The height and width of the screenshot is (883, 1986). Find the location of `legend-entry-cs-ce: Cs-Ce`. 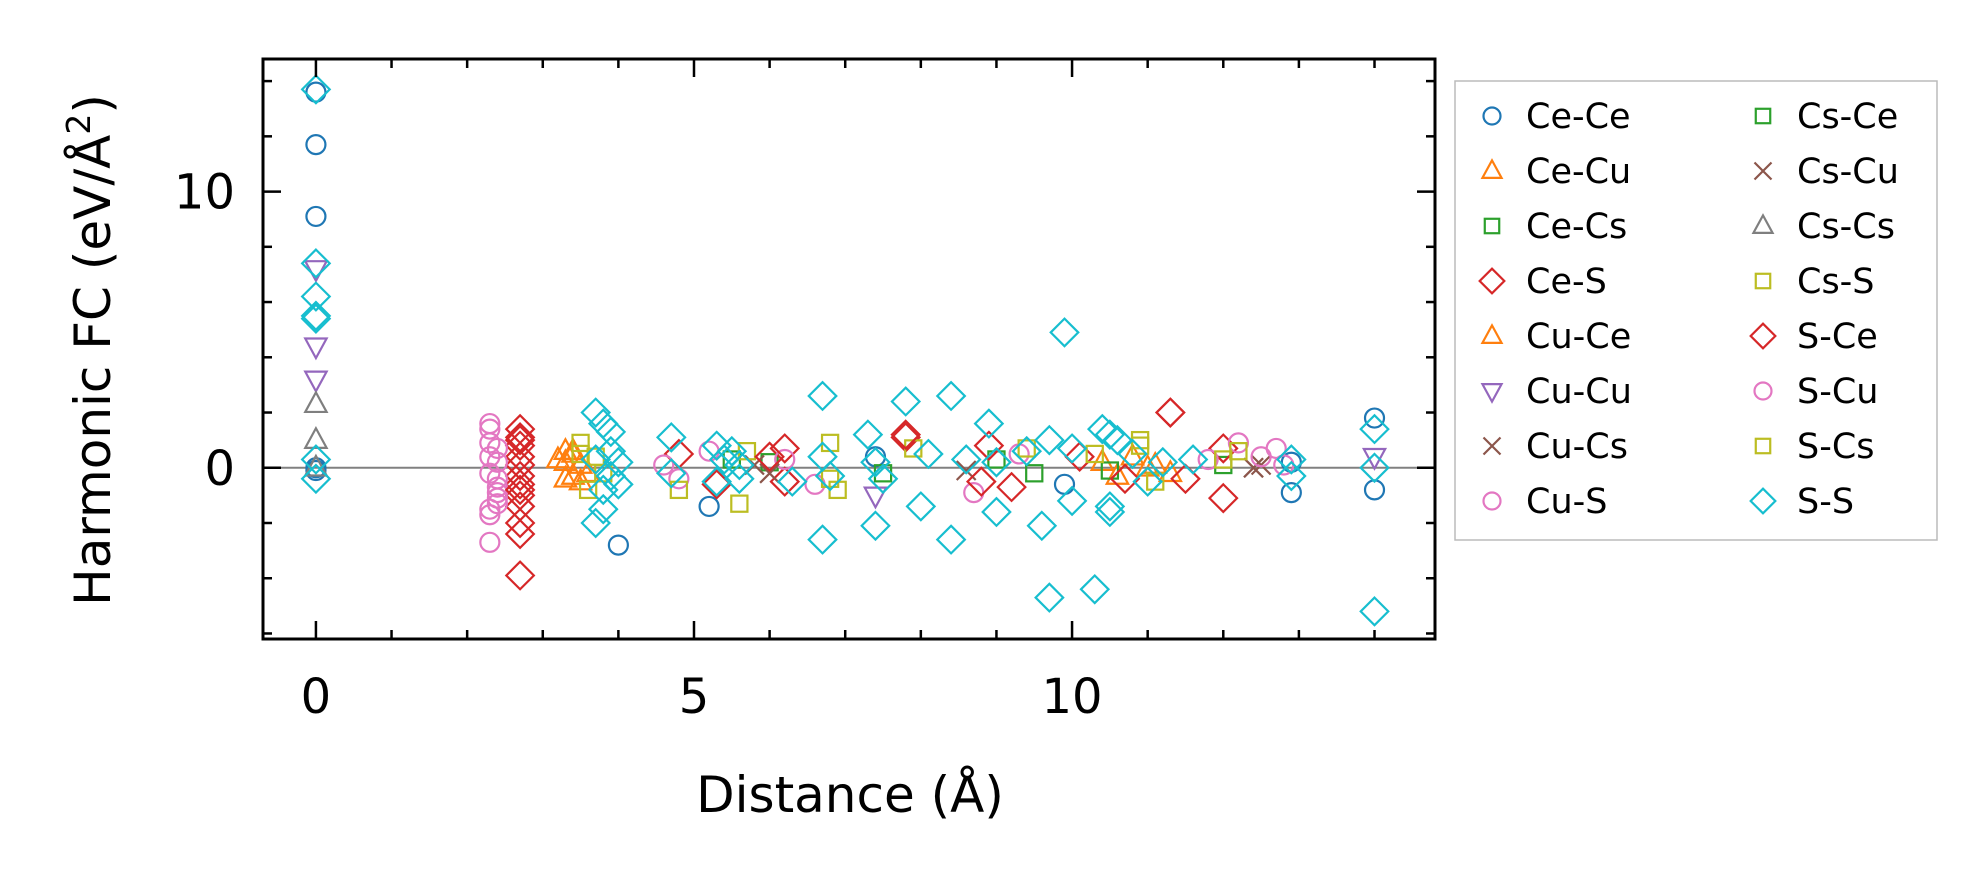

legend-entry-cs-ce: Cs-Ce is located at coordinates (1826, 117).